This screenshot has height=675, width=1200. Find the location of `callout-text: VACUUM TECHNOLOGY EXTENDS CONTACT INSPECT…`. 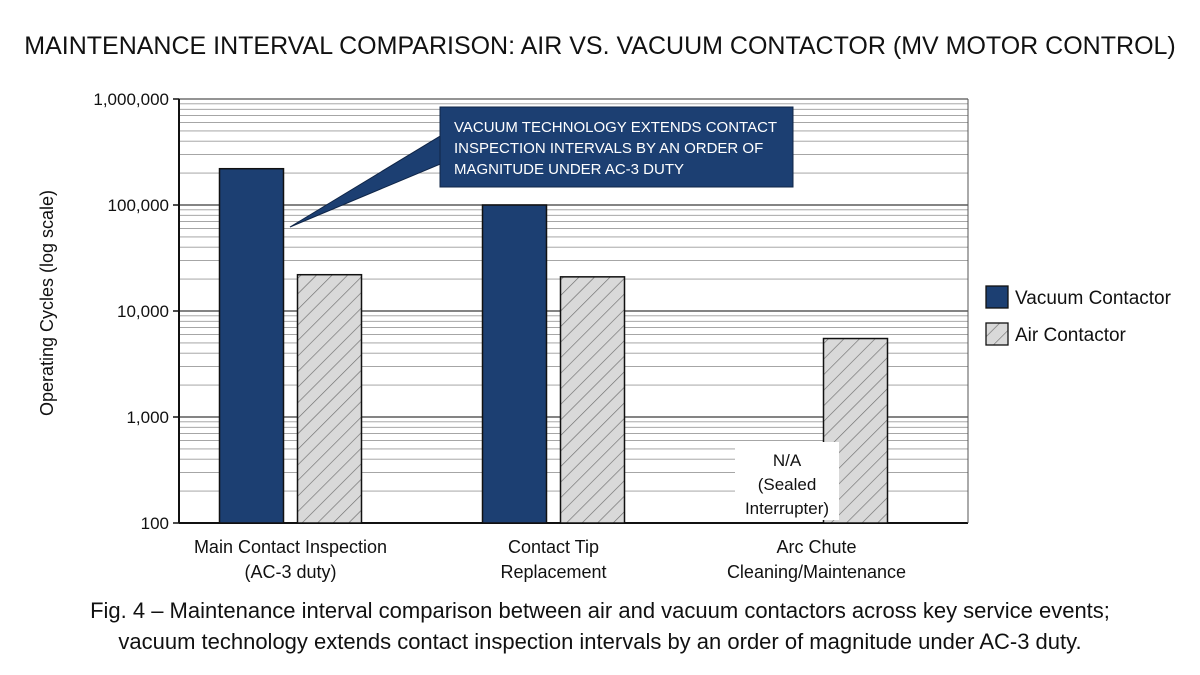

callout-text: VACUUM TECHNOLOGY EXTENDS CONTACT INSPECT… is located at coordinates (615, 148).